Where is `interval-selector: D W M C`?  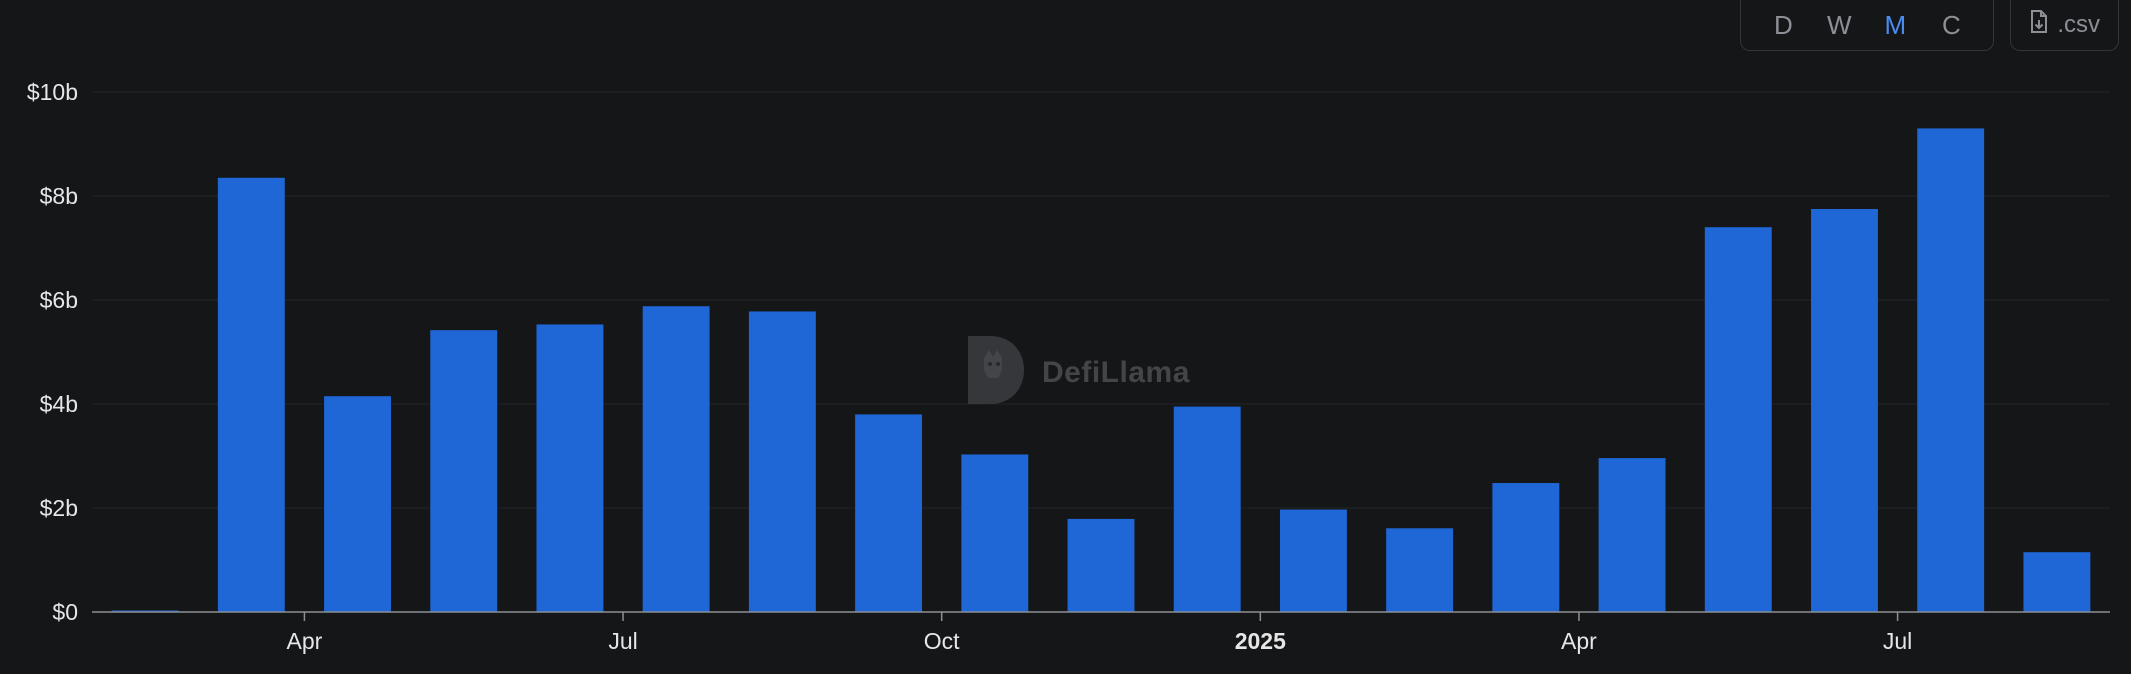
interval-selector: D W M C is located at coordinates (1867, 25).